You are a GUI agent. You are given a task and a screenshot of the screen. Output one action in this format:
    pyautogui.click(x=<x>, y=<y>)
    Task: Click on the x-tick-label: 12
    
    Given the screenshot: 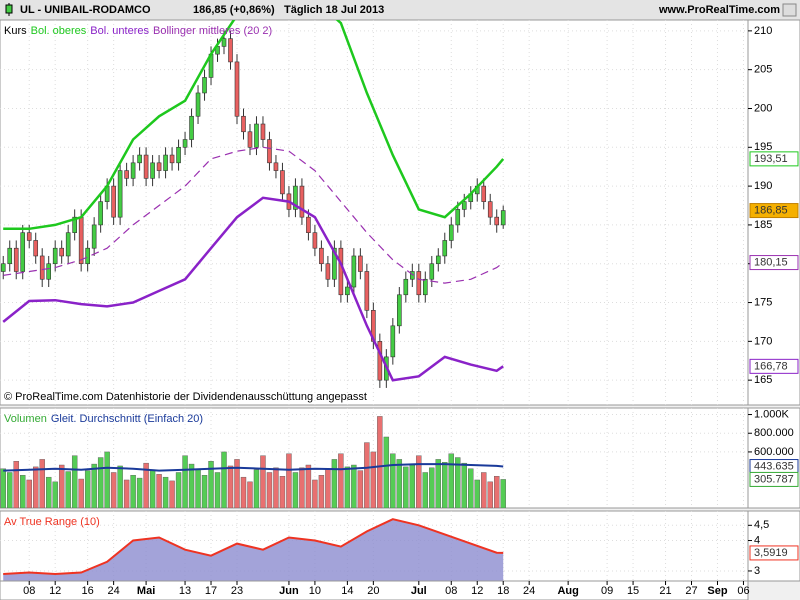 What is the action you would take?
    pyautogui.click(x=477, y=591)
    